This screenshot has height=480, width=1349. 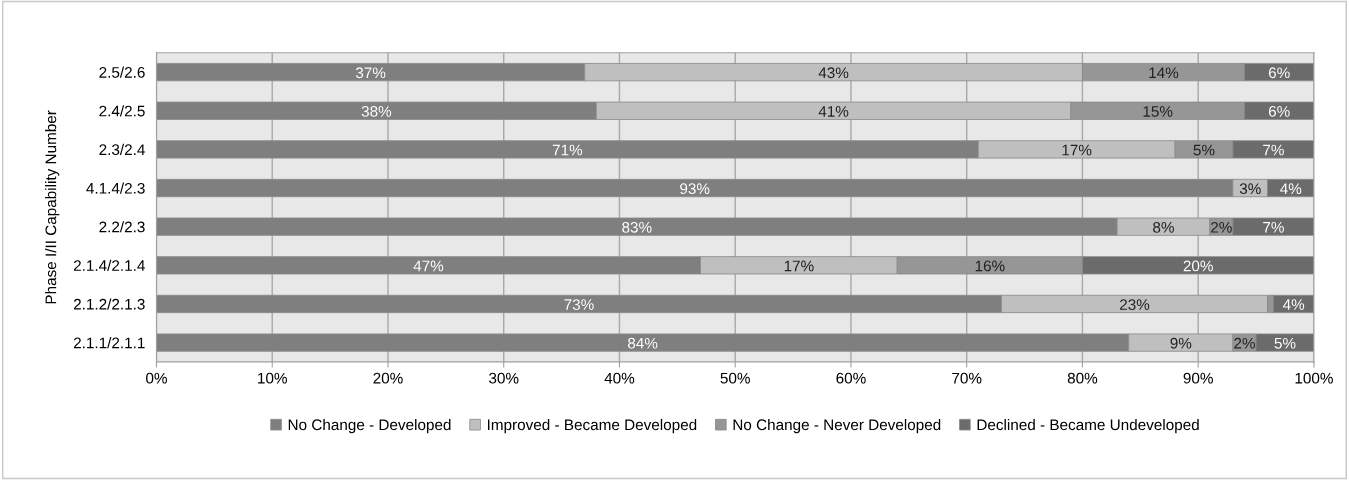 I want to click on x-tick-label: 10%, so click(x=272, y=378).